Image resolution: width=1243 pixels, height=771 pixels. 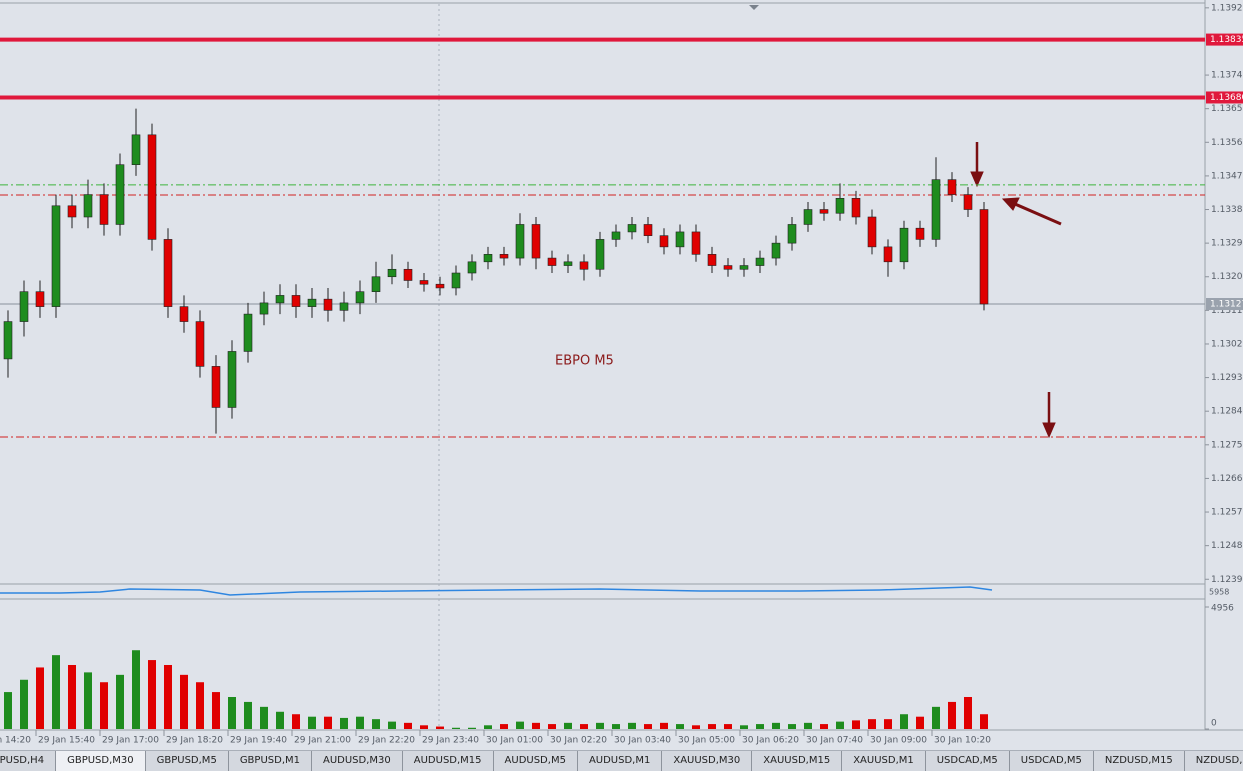 What do you see at coordinates (1227, 176) in the screenshot?
I see `y-tick-label: 1.13470` at bounding box center [1227, 176].